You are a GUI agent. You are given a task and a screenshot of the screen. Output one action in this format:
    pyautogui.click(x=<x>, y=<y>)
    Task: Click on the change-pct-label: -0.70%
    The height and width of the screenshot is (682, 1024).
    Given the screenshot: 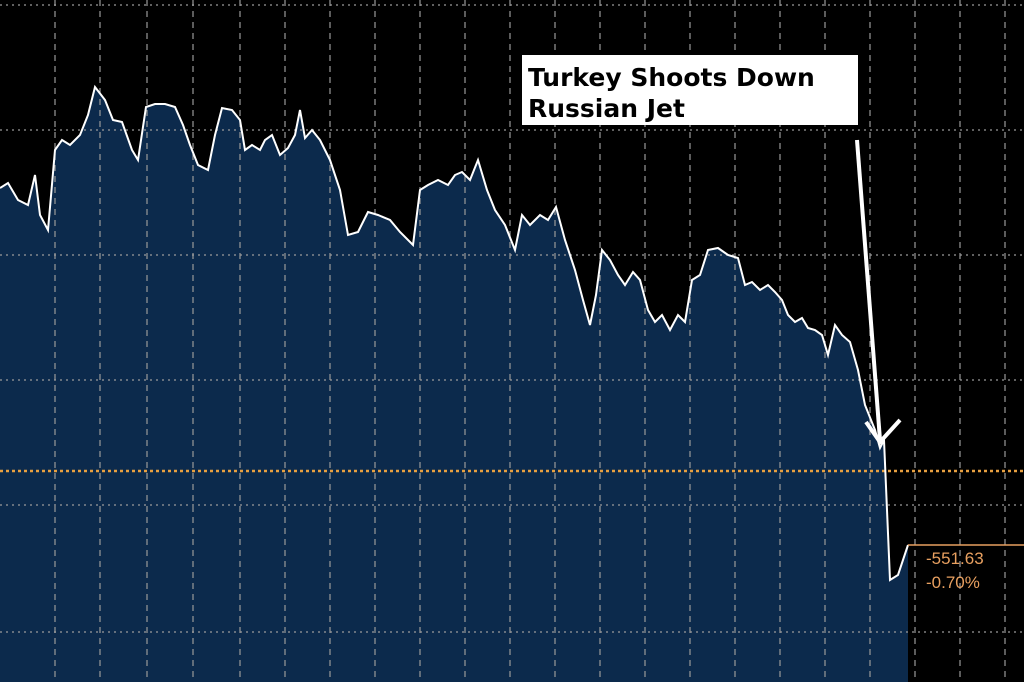 What is the action you would take?
    pyautogui.click(x=953, y=582)
    